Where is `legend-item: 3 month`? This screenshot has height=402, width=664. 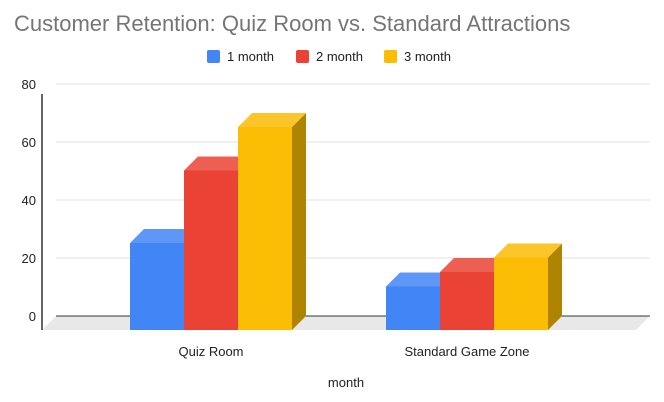 legend-item: 3 month is located at coordinates (417, 56).